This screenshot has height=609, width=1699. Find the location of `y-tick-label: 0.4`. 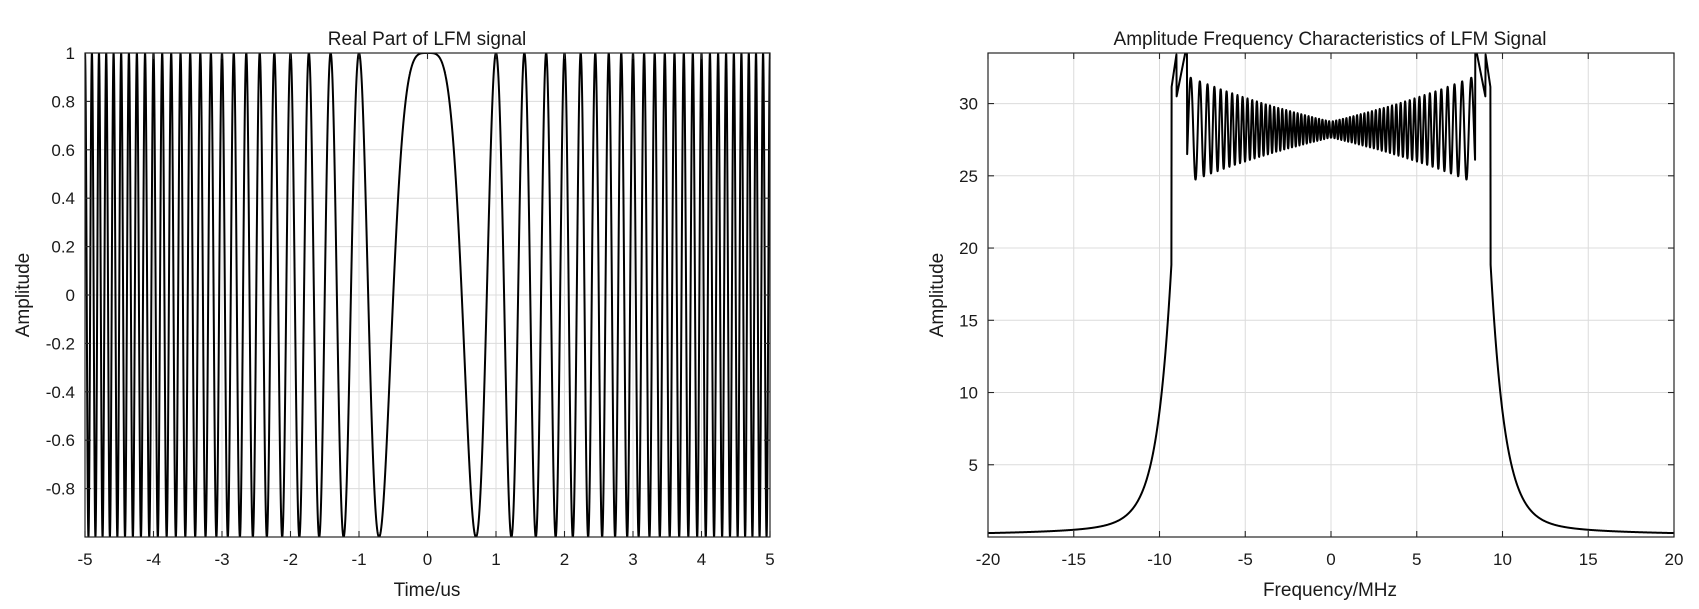

y-tick-label: 0.4 is located at coordinates (63, 198).